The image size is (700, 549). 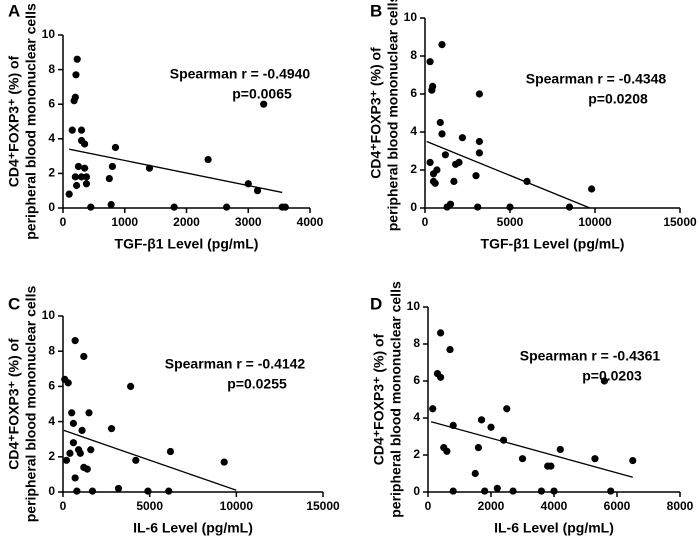 I want to click on x-tick-label: 6000, so click(x=617, y=506).